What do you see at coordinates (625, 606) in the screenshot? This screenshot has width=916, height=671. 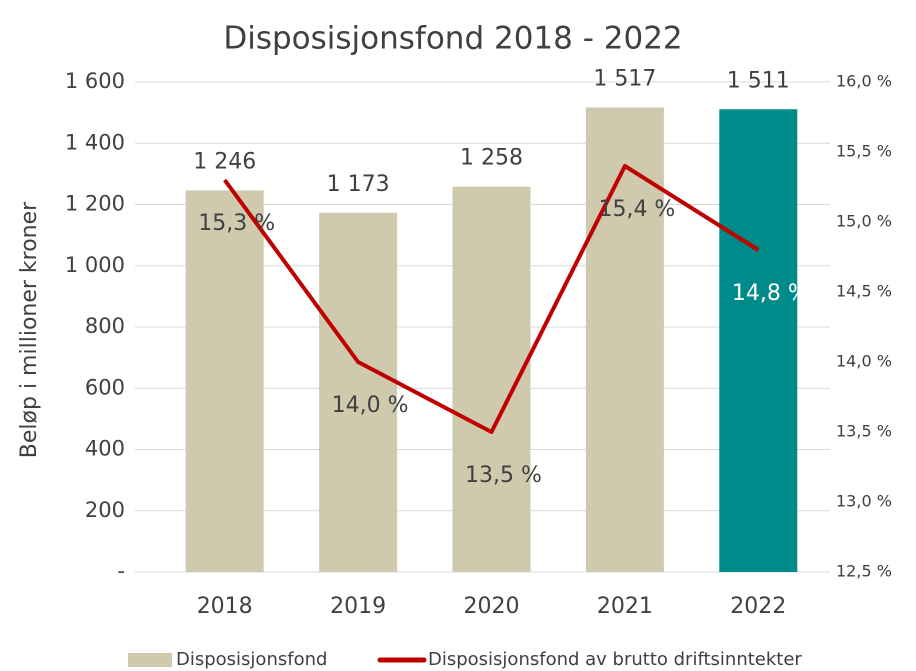 I see `x-tick-label: 2021` at bounding box center [625, 606].